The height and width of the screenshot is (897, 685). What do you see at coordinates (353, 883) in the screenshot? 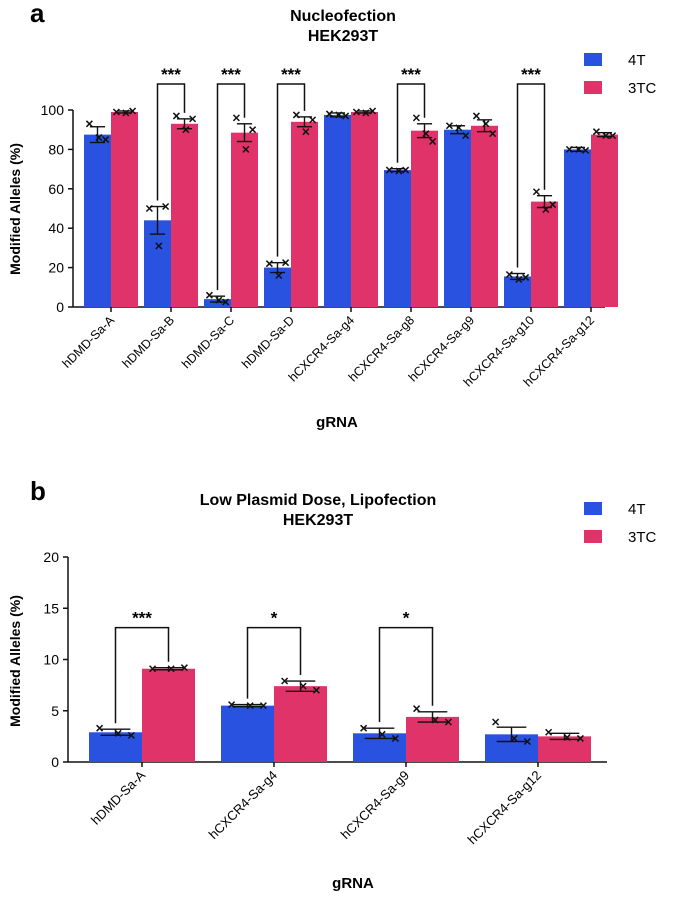
I see `panel-b-x-axis-title: gRNA` at bounding box center [353, 883].